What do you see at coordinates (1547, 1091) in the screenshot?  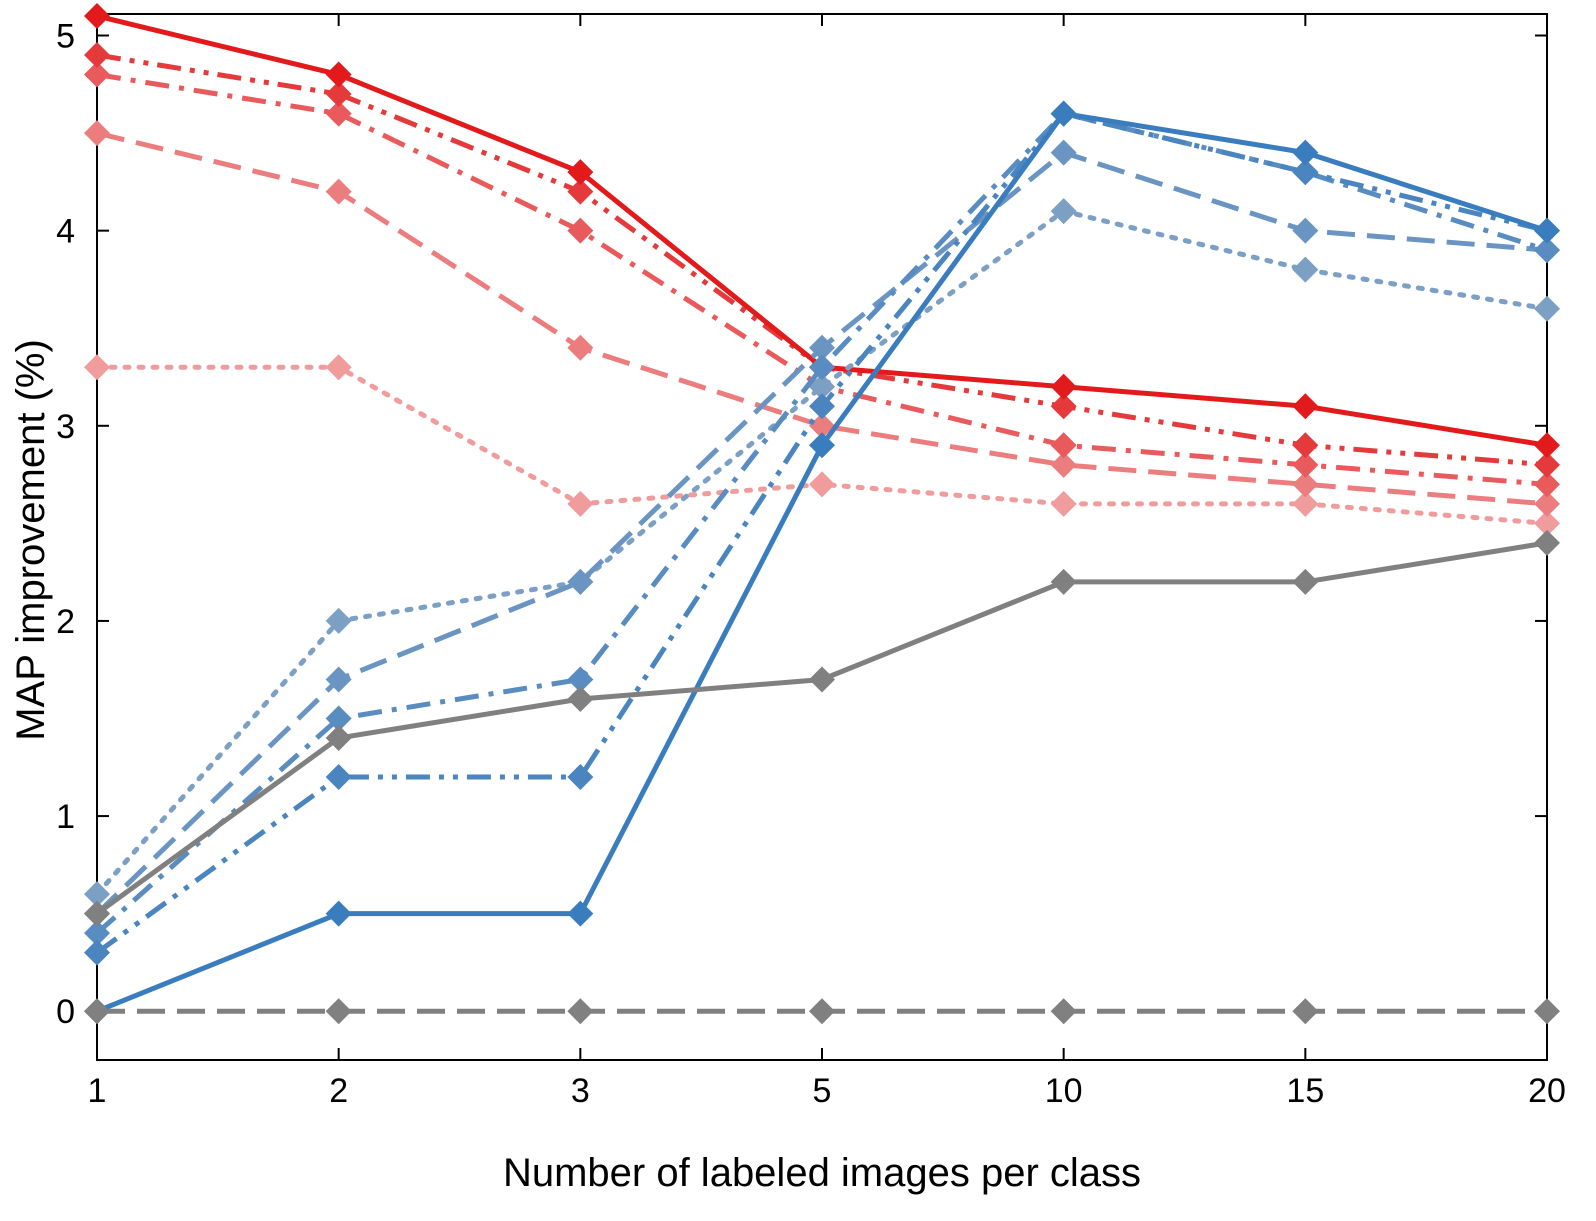 I see `x-tick-label: 20` at bounding box center [1547, 1091].